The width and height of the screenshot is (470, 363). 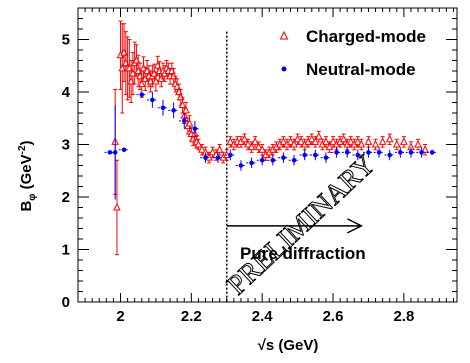 I want to click on y-tick-label: 2, so click(x=66, y=197).